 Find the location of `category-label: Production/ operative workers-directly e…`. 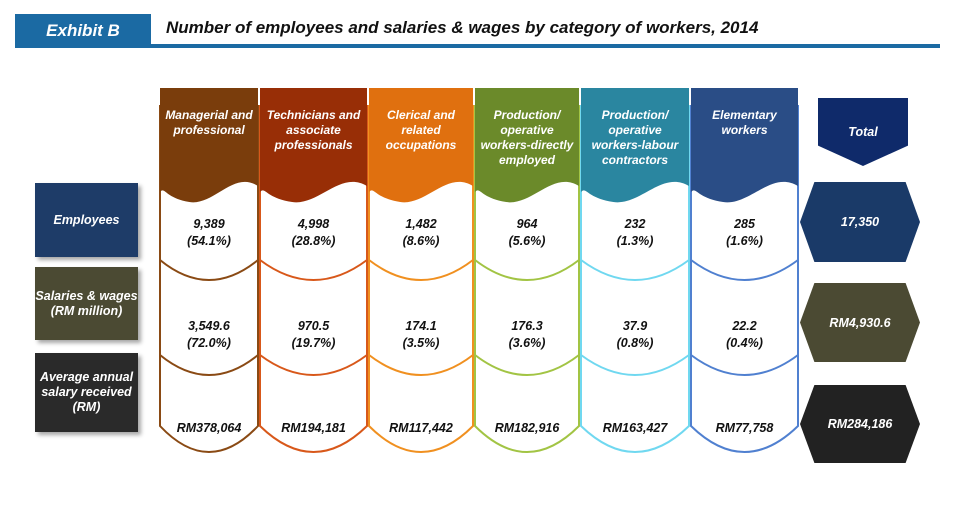

category-label: Production/ operative workers-directly e… is located at coordinates (527, 137).